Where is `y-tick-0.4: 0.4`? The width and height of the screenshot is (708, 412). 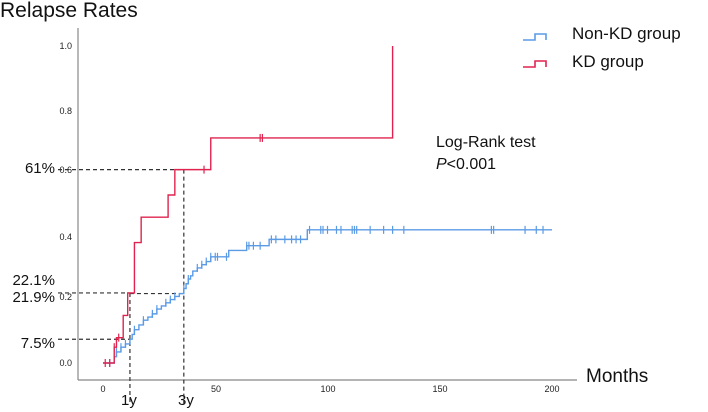 y-tick-0.4: 0.4 is located at coordinates (65, 237).